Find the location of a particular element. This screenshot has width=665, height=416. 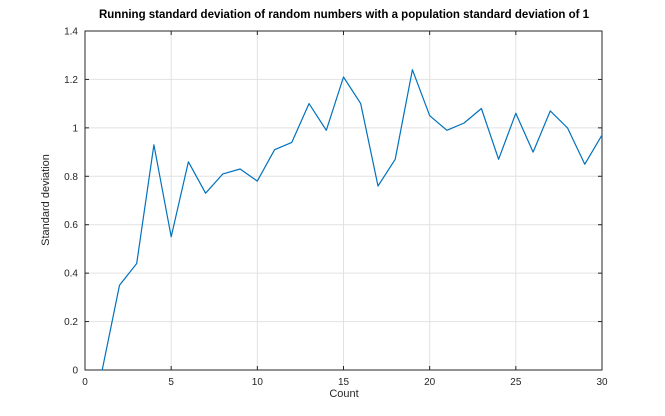

y-tick-label: 0.2 is located at coordinates (71, 322).